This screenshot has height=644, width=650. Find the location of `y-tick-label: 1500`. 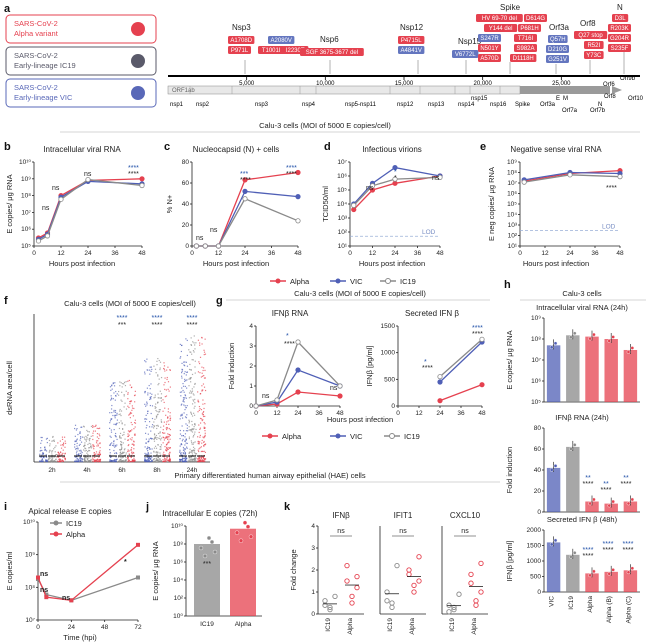

y-tick-label: 1500 is located at coordinates (534, 546).